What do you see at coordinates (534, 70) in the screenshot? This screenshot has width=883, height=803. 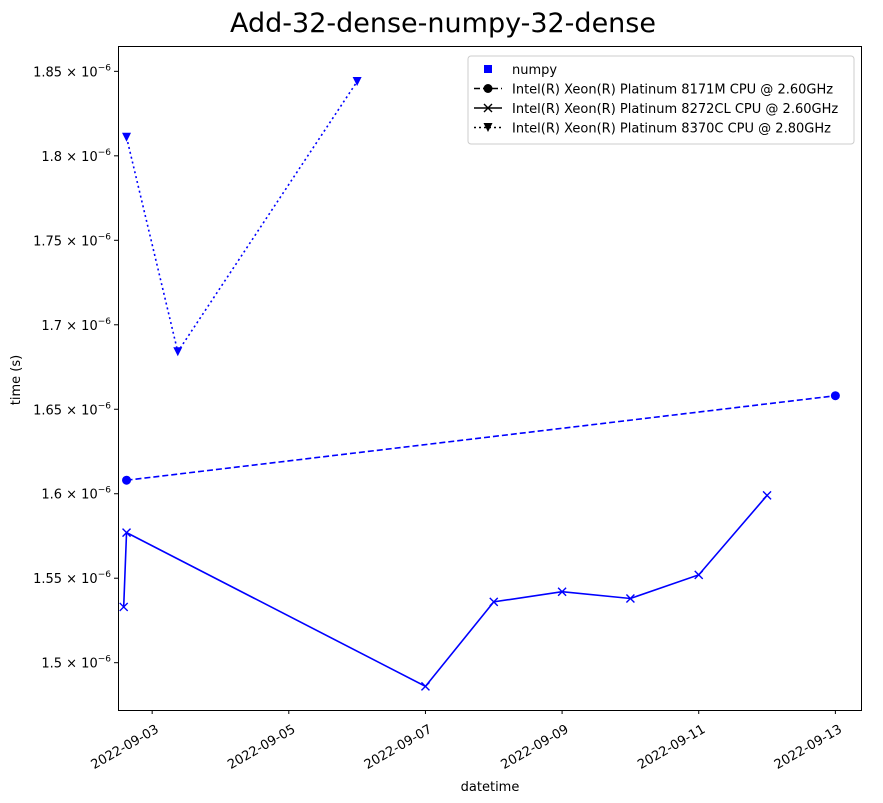 I see `legend-label: numpy` at bounding box center [534, 70].